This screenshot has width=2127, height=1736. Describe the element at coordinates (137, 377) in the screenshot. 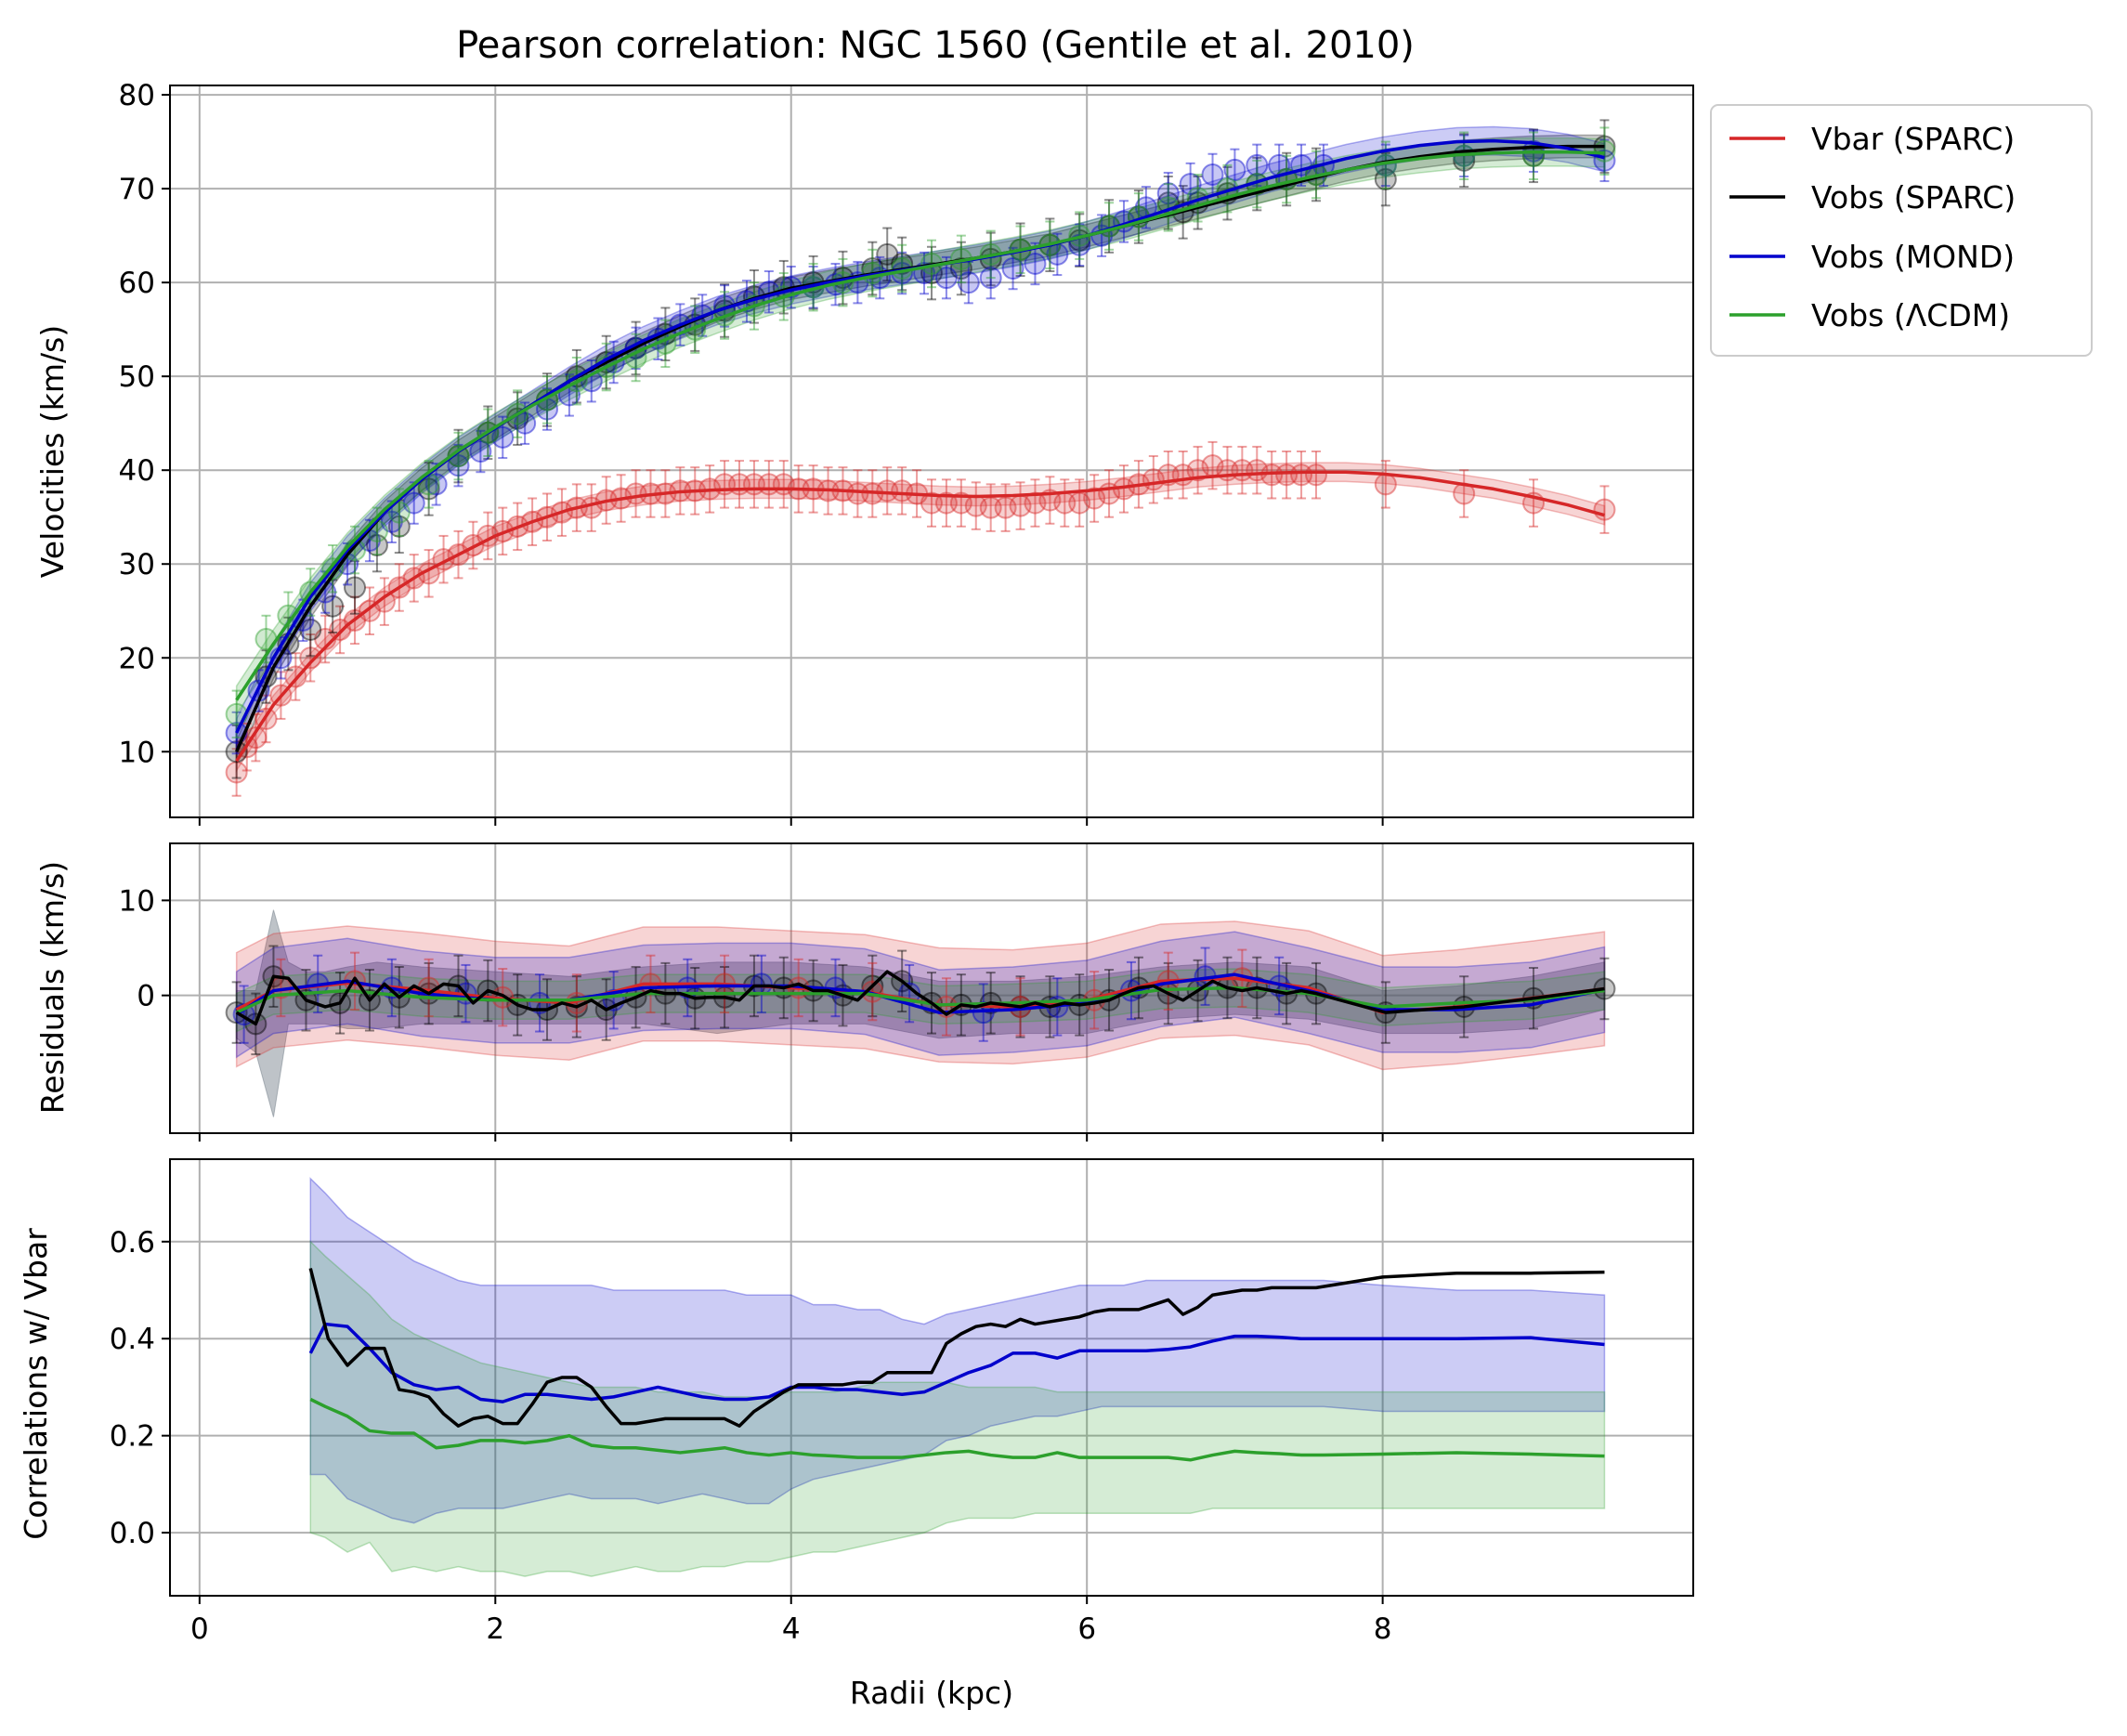

I see `y-tick-label: 50` at that location.